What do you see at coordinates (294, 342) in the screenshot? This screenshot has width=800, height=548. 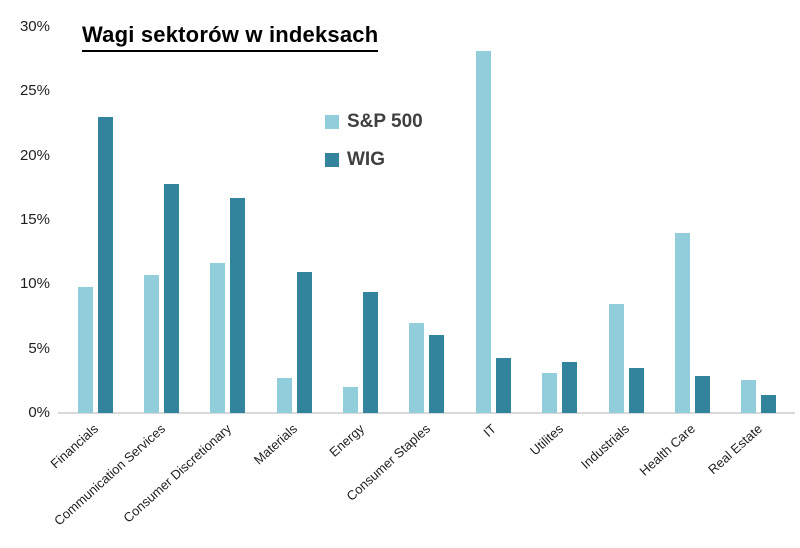 I see `bar-group-materials` at bounding box center [294, 342].